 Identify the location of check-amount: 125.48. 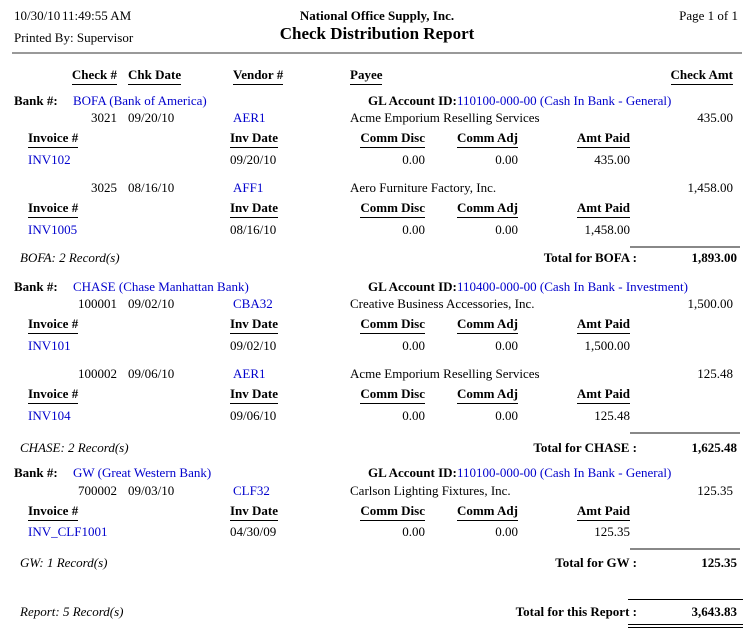
(715, 373).